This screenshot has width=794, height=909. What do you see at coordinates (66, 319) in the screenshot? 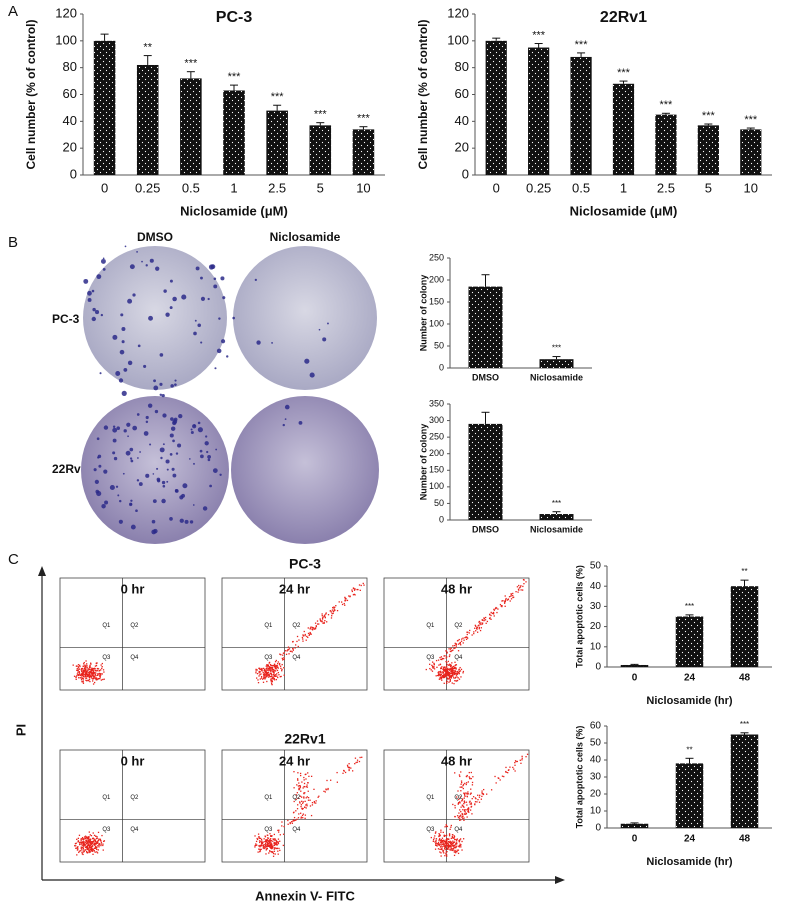
I see `row-header: PC-3` at bounding box center [66, 319].